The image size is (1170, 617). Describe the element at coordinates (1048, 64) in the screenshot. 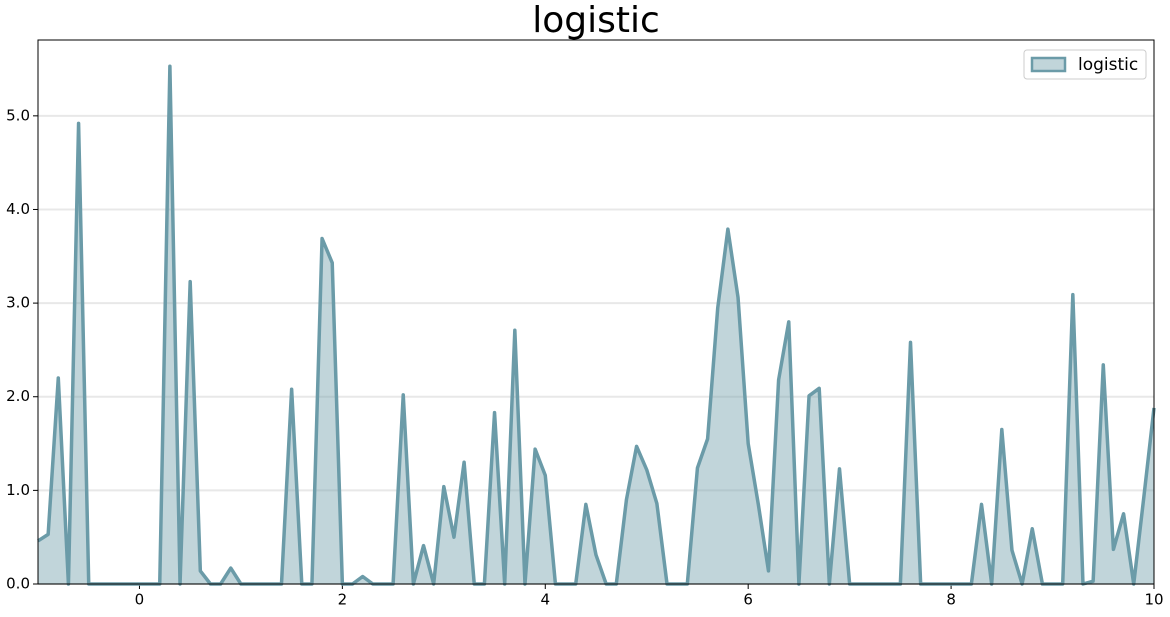

I see `legend-swatch` at that location.